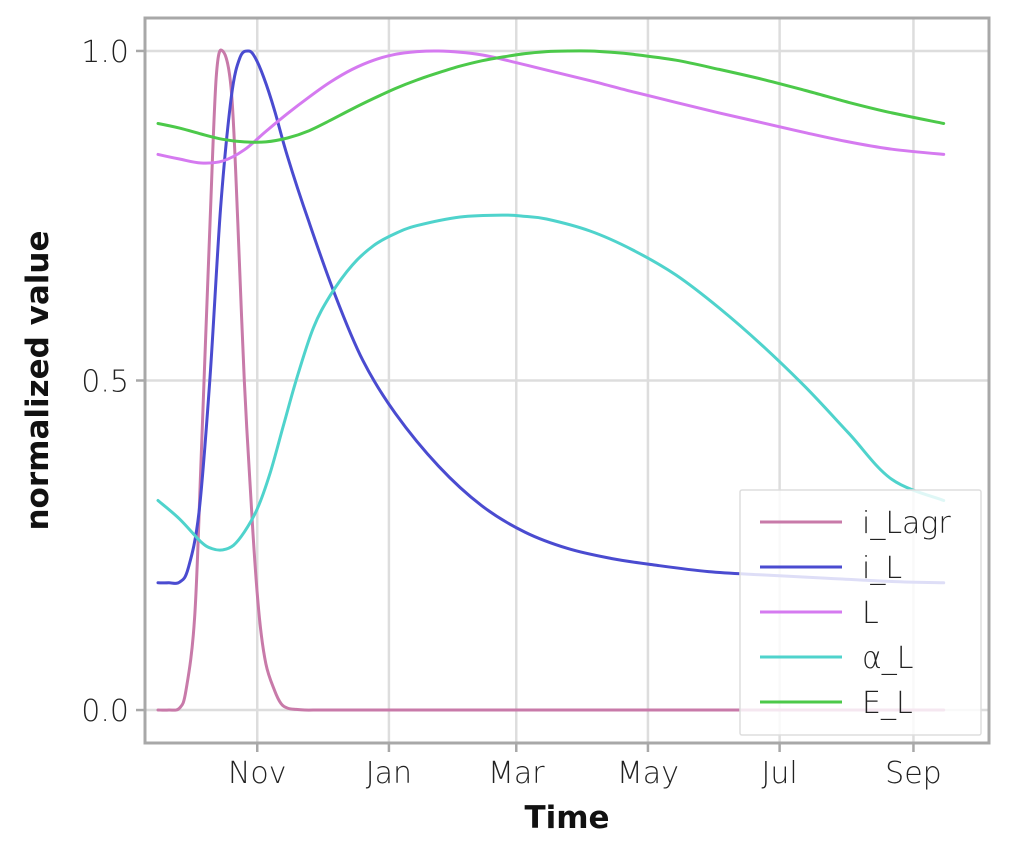 The width and height of the screenshot is (1010, 847). Describe the element at coordinates (551, 96) in the screenshot. I see `series-line-e-l` at that location.